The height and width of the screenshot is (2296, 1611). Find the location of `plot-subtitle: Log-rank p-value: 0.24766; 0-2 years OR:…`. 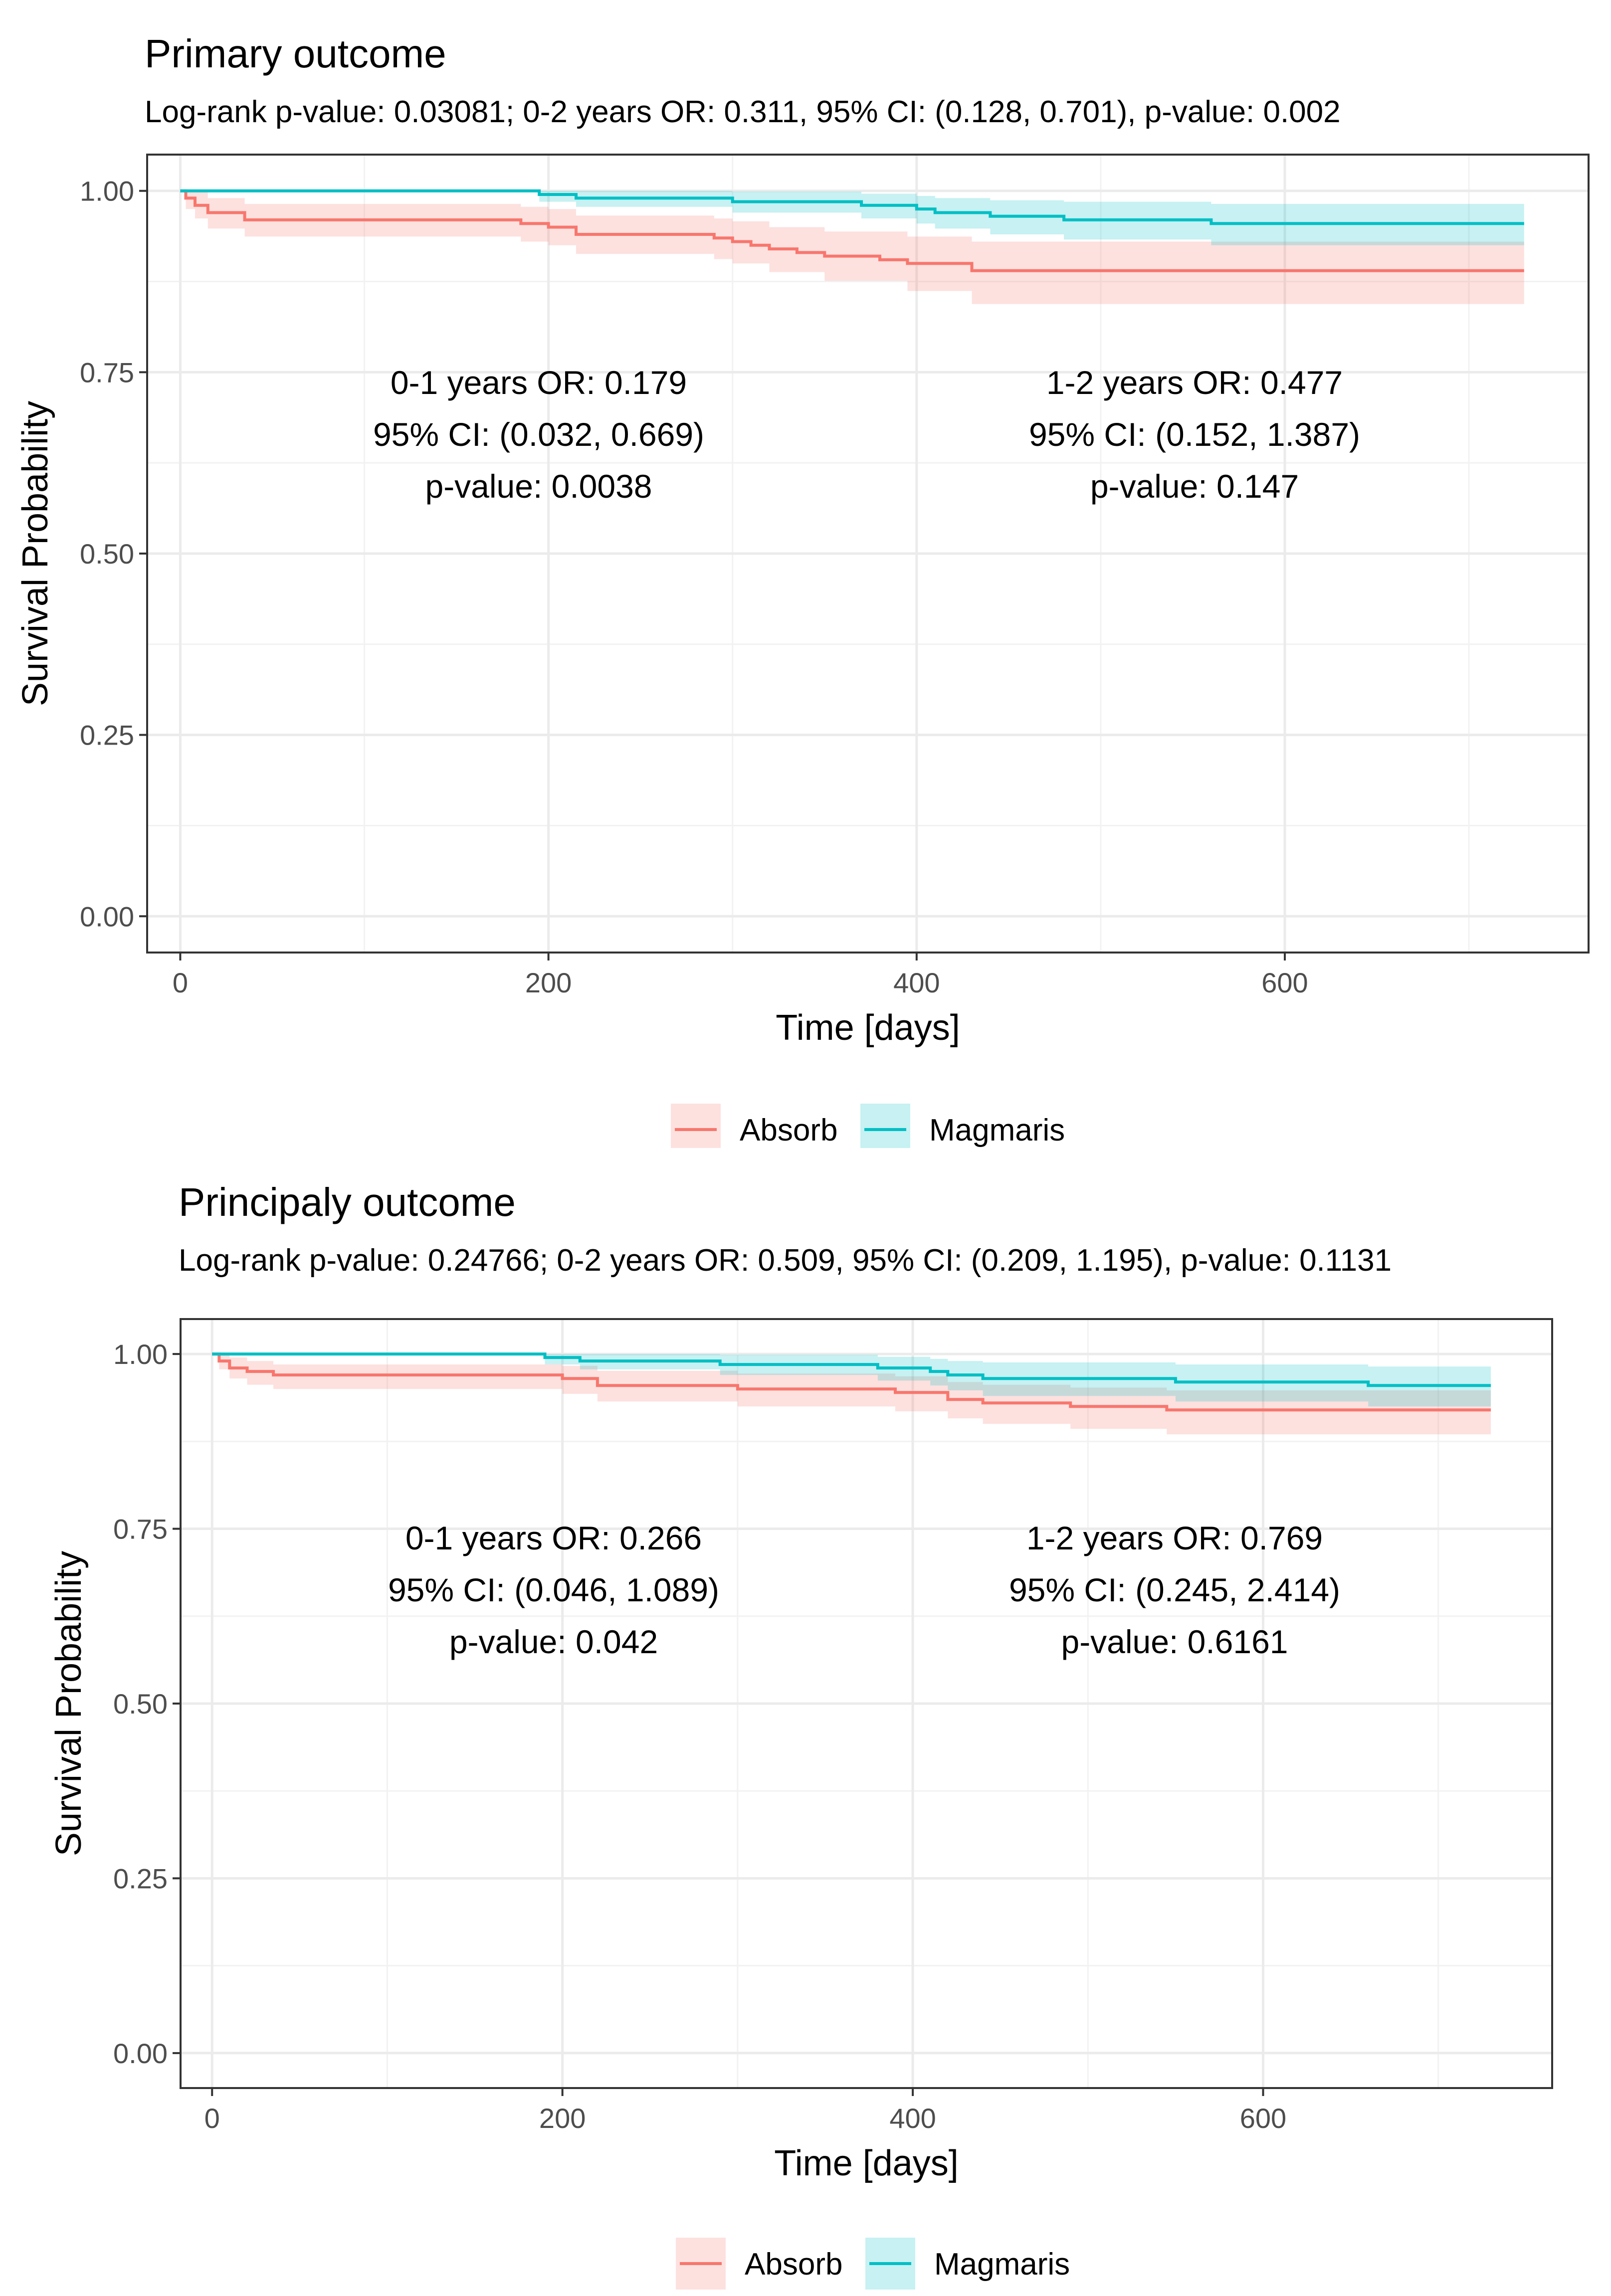

plot-subtitle: Log-rank p-value: 0.24766; 0-2 years OR:… is located at coordinates (785, 1260).